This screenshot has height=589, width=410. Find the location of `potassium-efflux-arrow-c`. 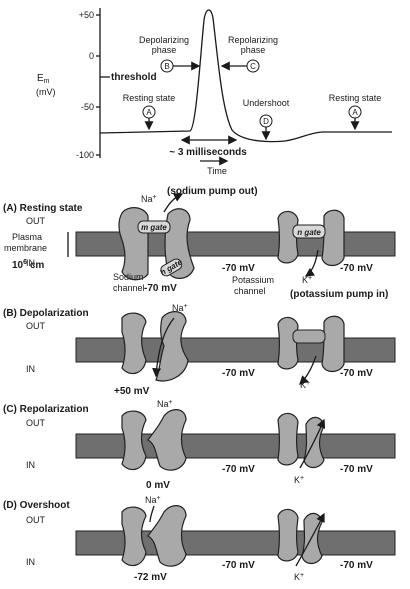

potassium-efflux-arrow-c is located at coordinates (312, 443).